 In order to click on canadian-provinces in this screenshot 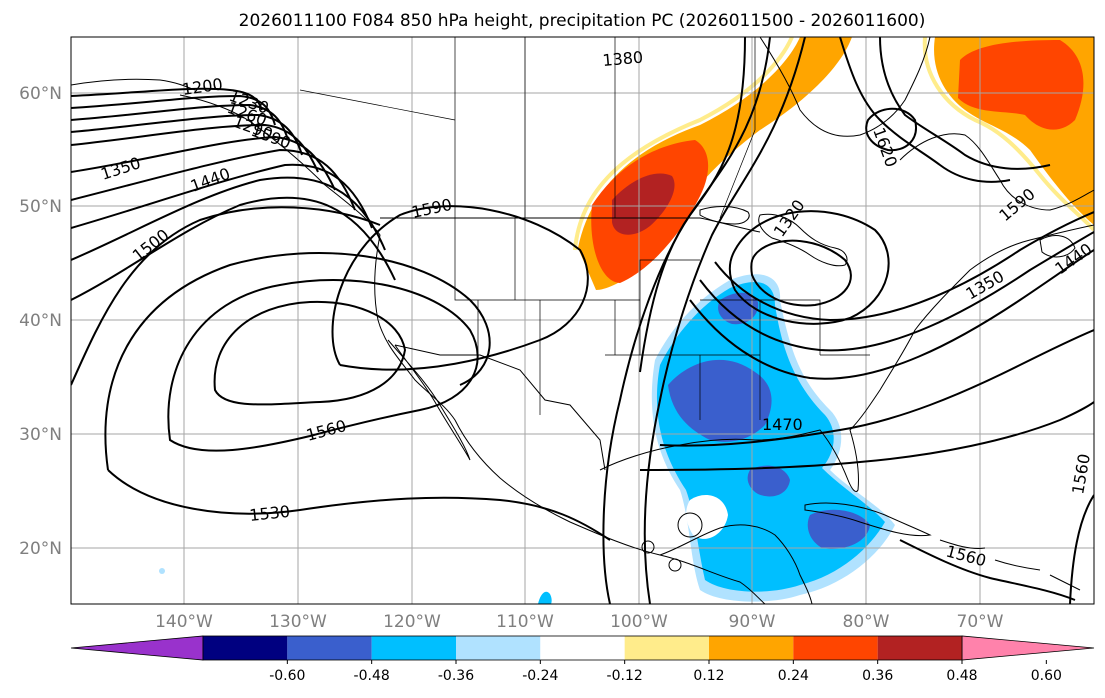, I will do `click(527, 128)`.